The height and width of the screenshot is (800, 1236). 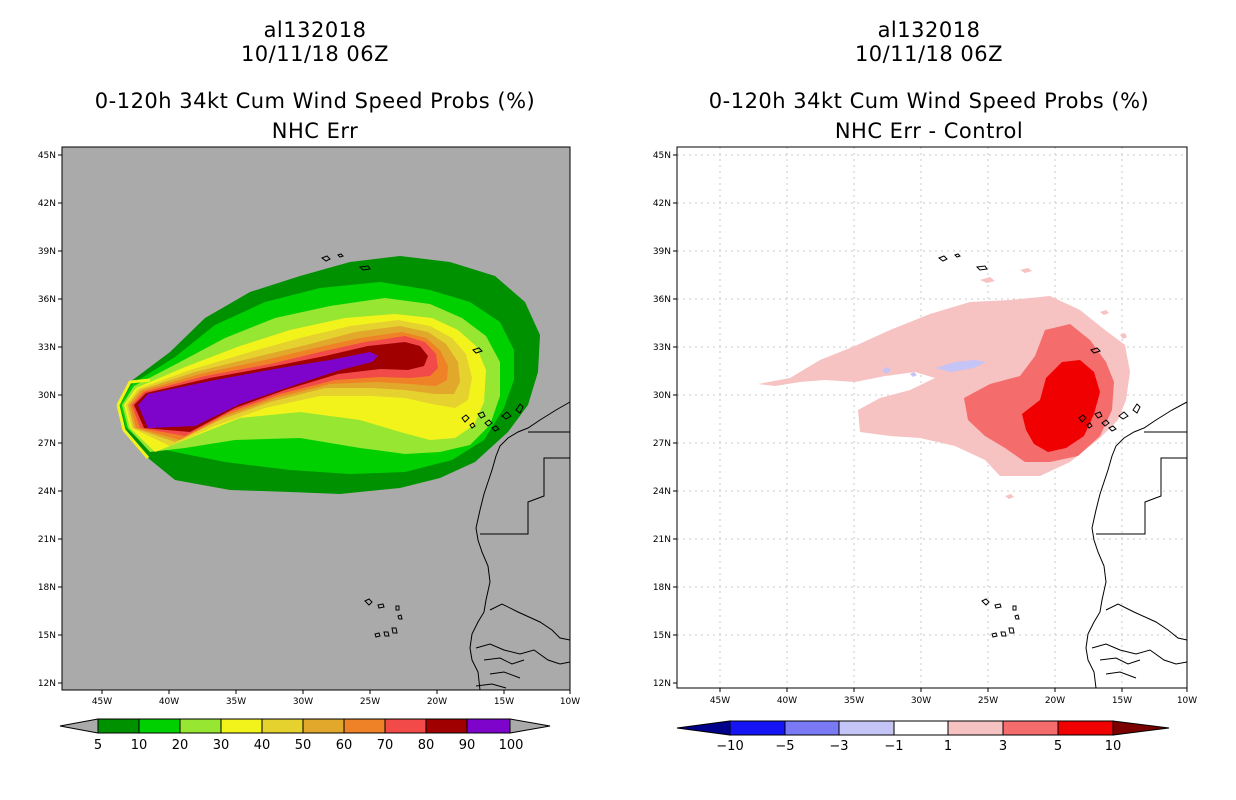 What do you see at coordinates (303, 745) in the screenshot?
I see `colorbar-label: 50` at bounding box center [303, 745].